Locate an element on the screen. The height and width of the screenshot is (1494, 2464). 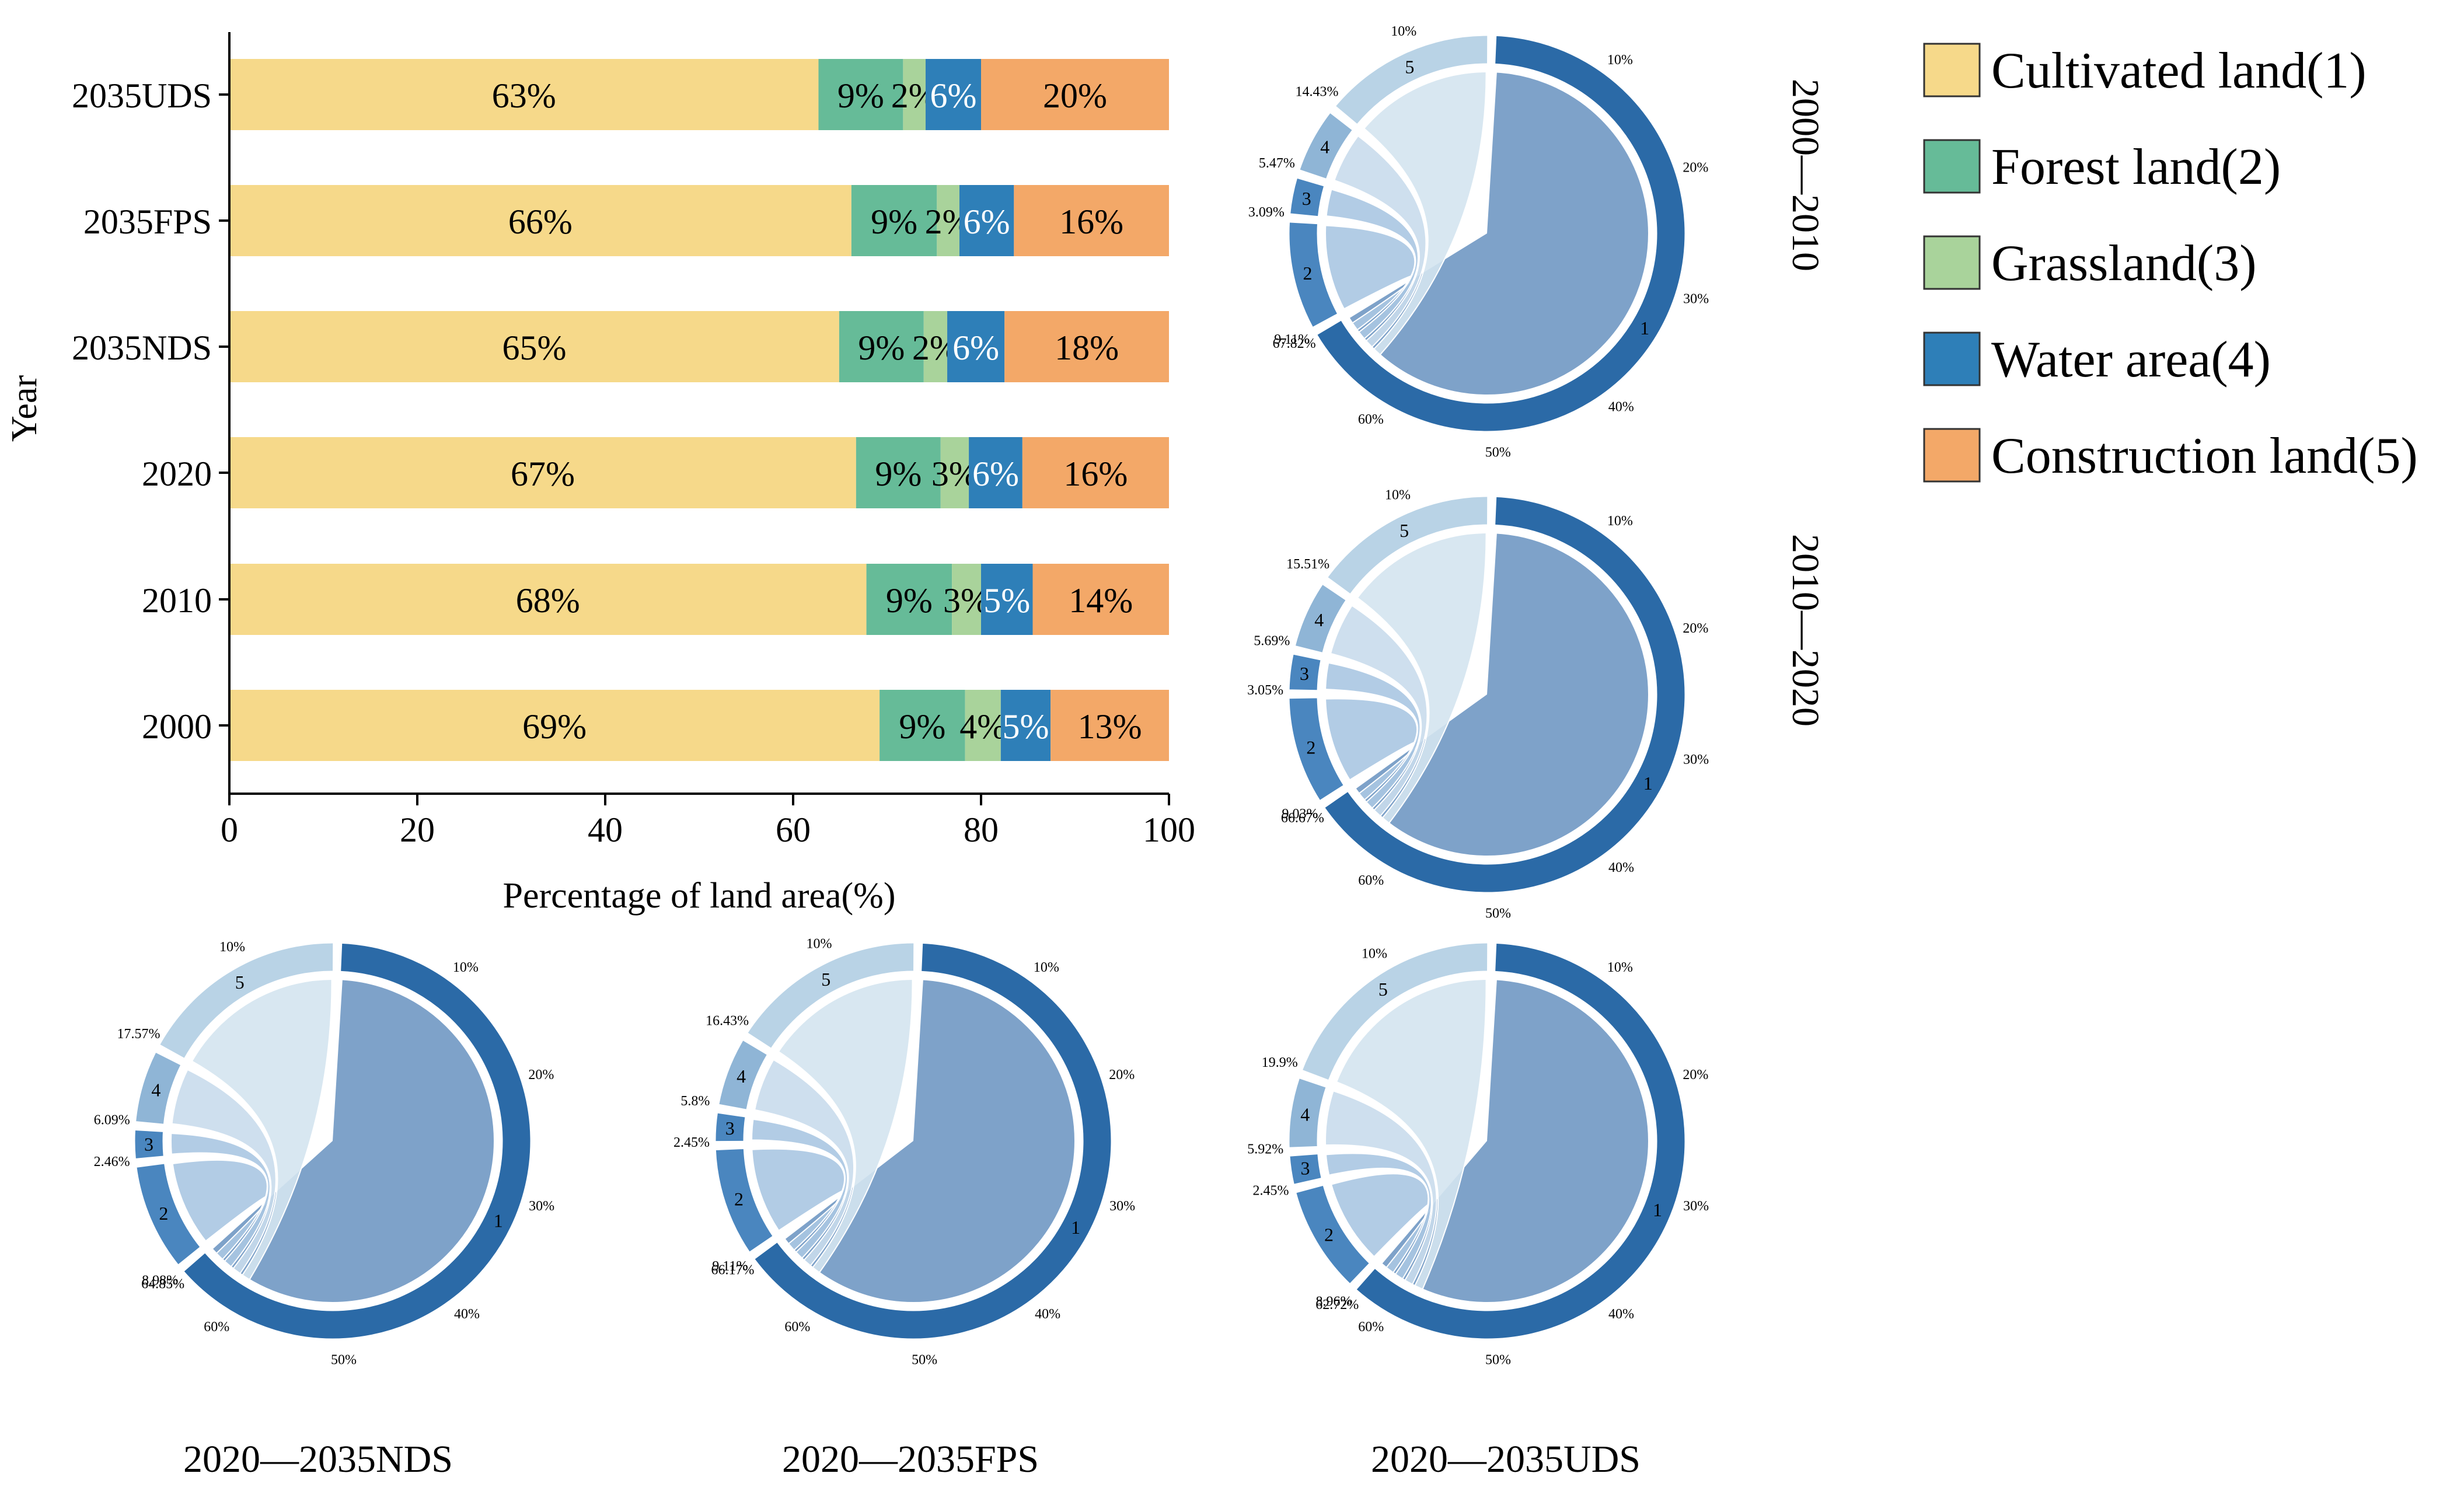
chord-title: 2010—2020 is located at coordinates (1805, 630).